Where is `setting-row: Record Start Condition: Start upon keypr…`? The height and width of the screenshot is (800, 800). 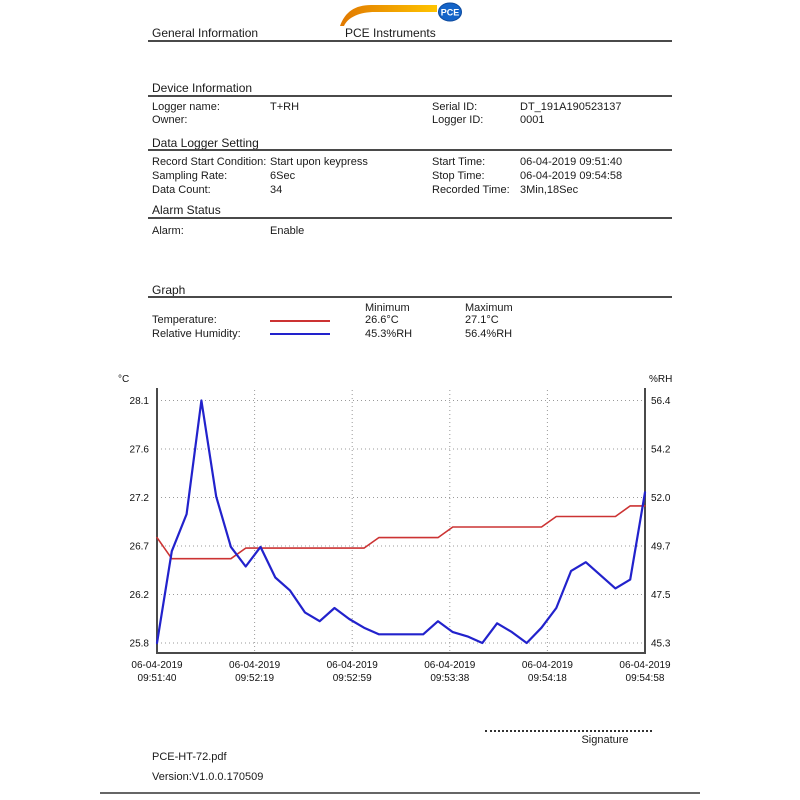 setting-row: Record Start Condition: Start upon keypr… is located at coordinates (400, 163).